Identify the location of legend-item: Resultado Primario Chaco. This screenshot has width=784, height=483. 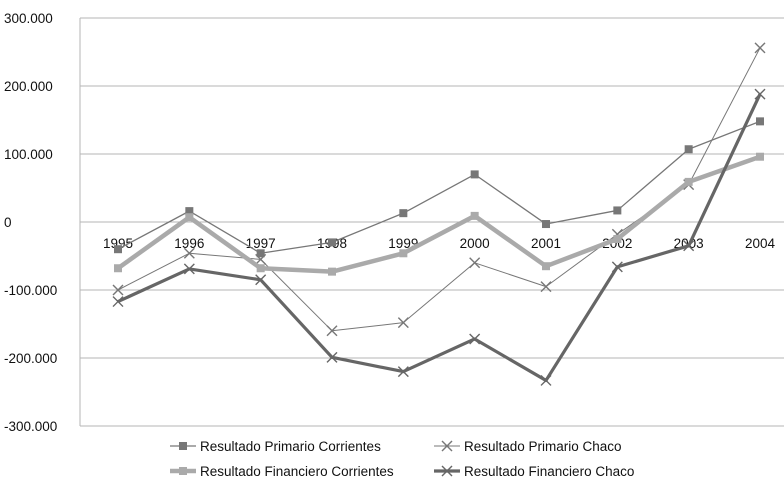
(528, 446).